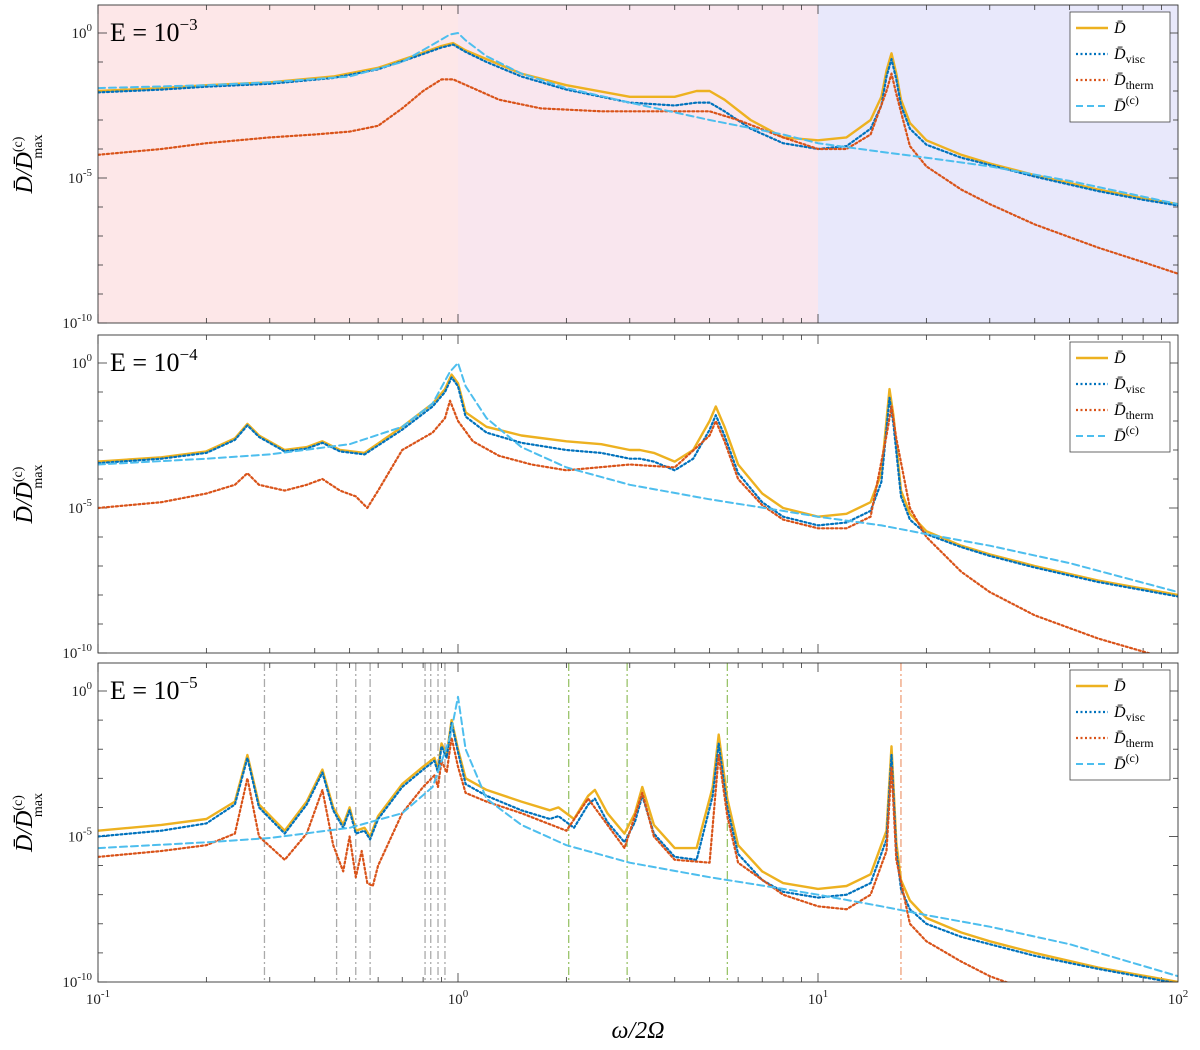 This screenshot has height=1050, width=1200. What do you see at coordinates (638, 1031) in the screenshot?
I see `x-axis-label: ω/2Ω` at bounding box center [638, 1031].